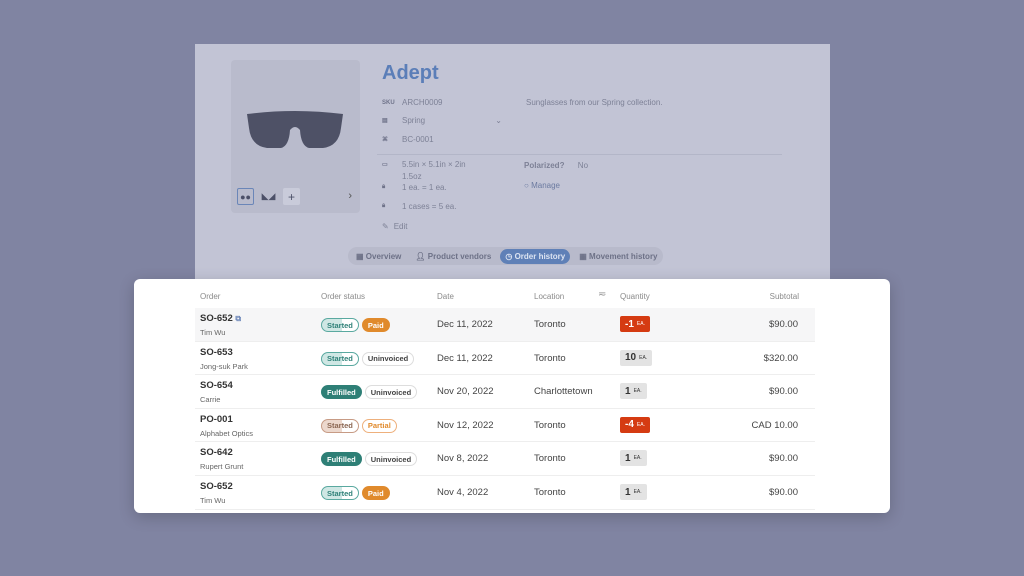 Image resolution: width=1024 pixels, height=576 pixels. What do you see at coordinates (414, 187) in the screenshot?
I see `unit-conversion-1: 🔒︎ 1 ea. = 1 ea.` at bounding box center [414, 187].